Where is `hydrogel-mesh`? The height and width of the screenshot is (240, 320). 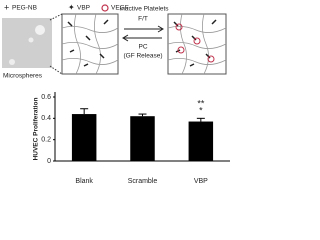
hydrogel-mesh is located at coordinates (144, 44).